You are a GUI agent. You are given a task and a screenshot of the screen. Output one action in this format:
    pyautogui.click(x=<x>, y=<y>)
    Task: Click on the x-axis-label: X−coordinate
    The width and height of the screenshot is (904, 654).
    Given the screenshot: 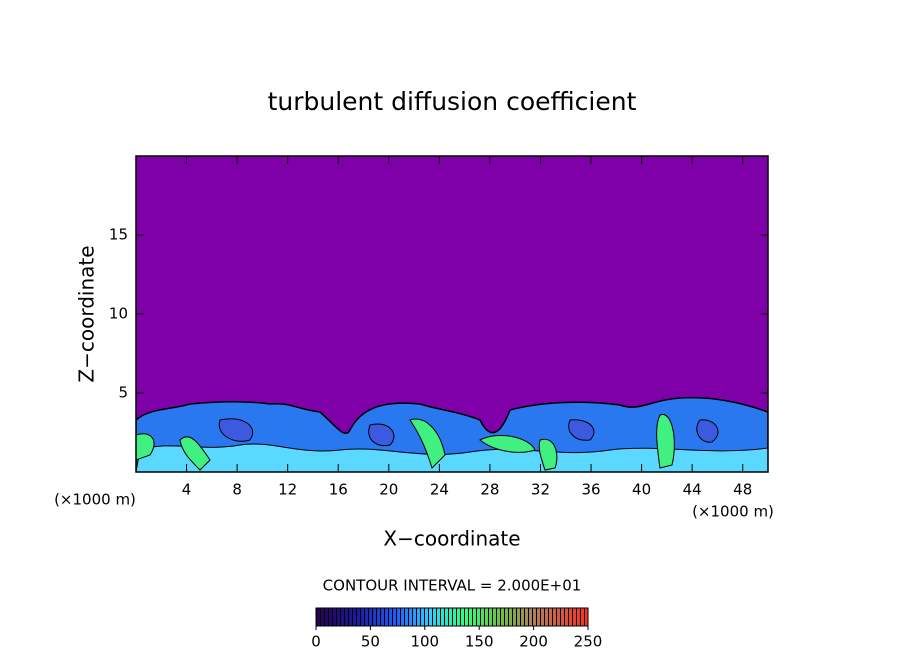 What is the action you would take?
    pyautogui.click(x=451, y=539)
    